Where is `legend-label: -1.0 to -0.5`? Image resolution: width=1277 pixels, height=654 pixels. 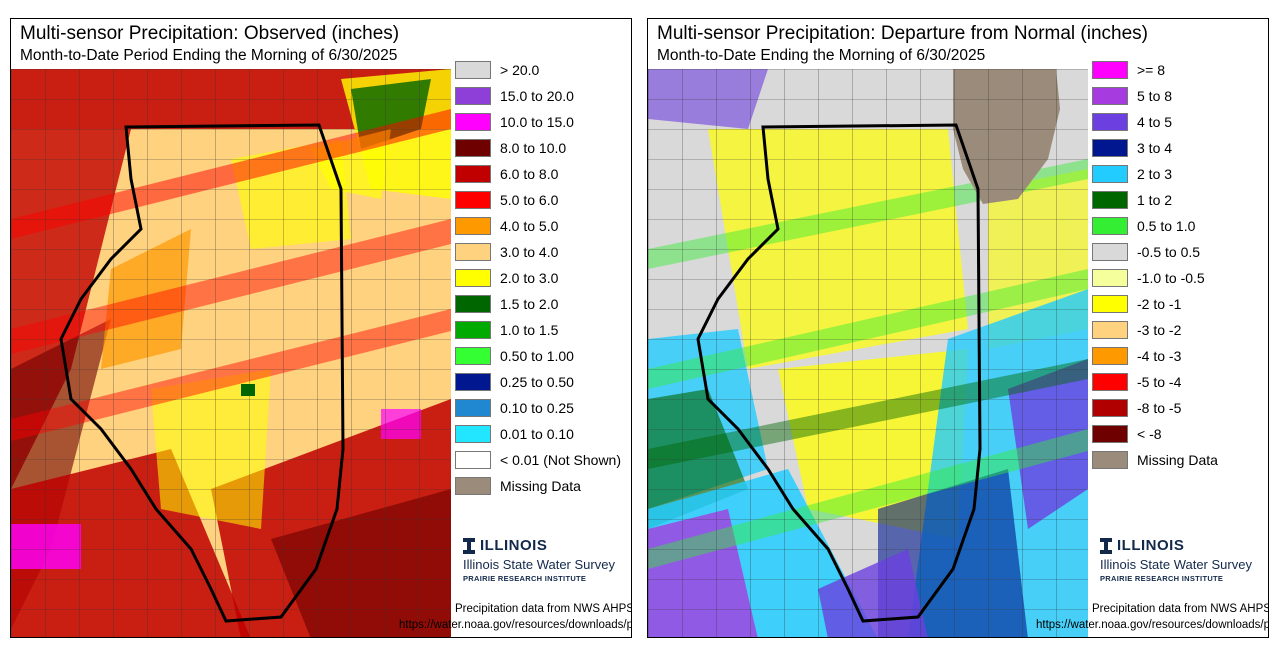
legend-label: -1.0 to -0.5 is located at coordinates (1171, 278).